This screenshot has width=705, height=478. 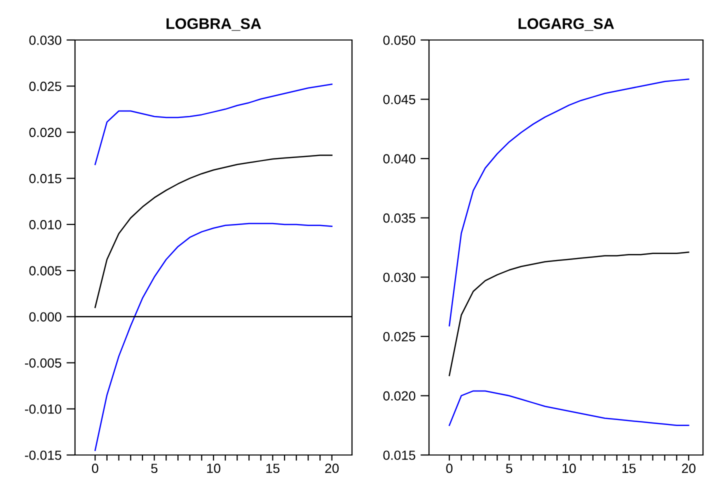 I want to click on y-tick-label: 0.000, so click(x=45, y=317).